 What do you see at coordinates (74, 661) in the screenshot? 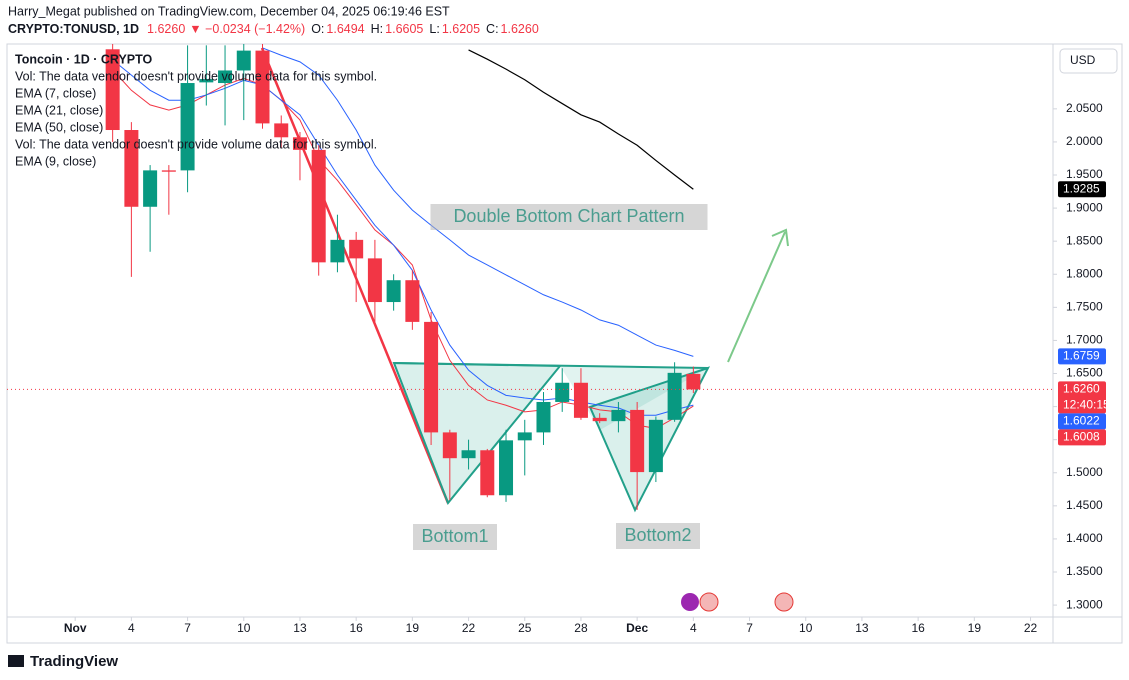
I see `brand: TradingView` at bounding box center [74, 661].